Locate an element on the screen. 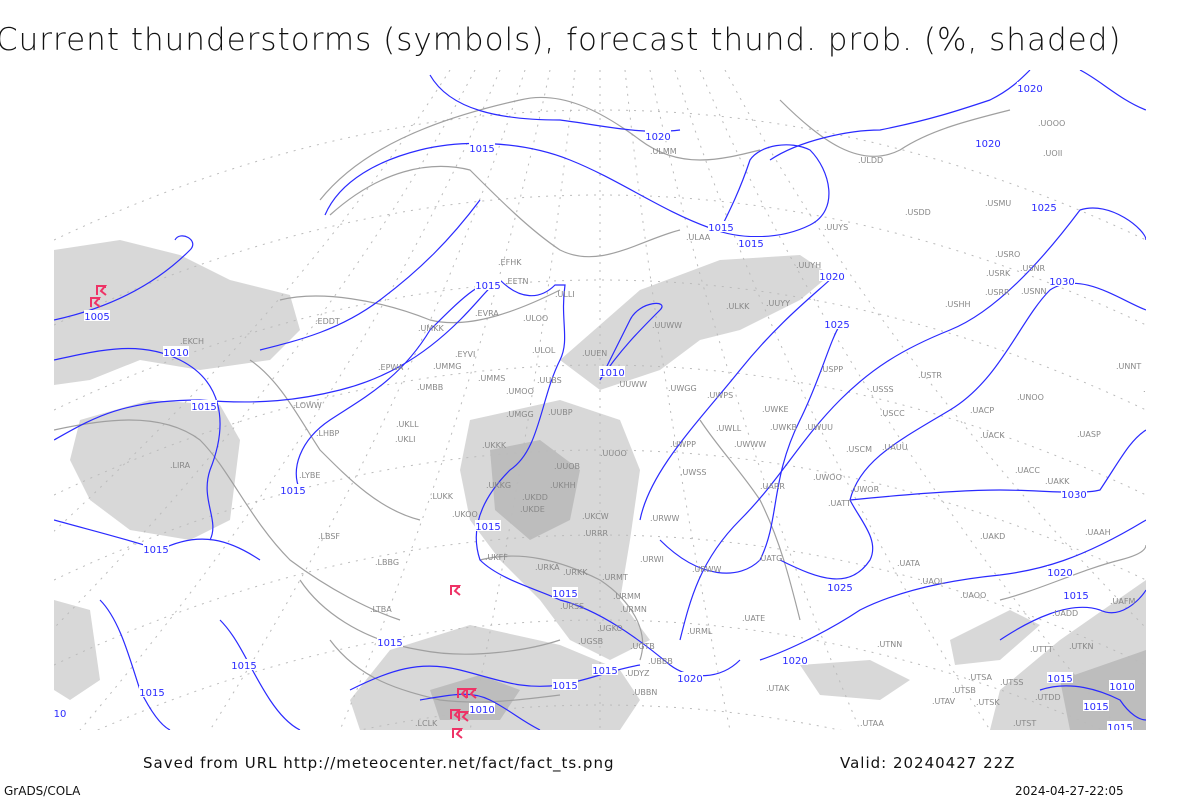 The height and width of the screenshot is (800, 1200). station-label: .UADD is located at coordinates (1065, 613).